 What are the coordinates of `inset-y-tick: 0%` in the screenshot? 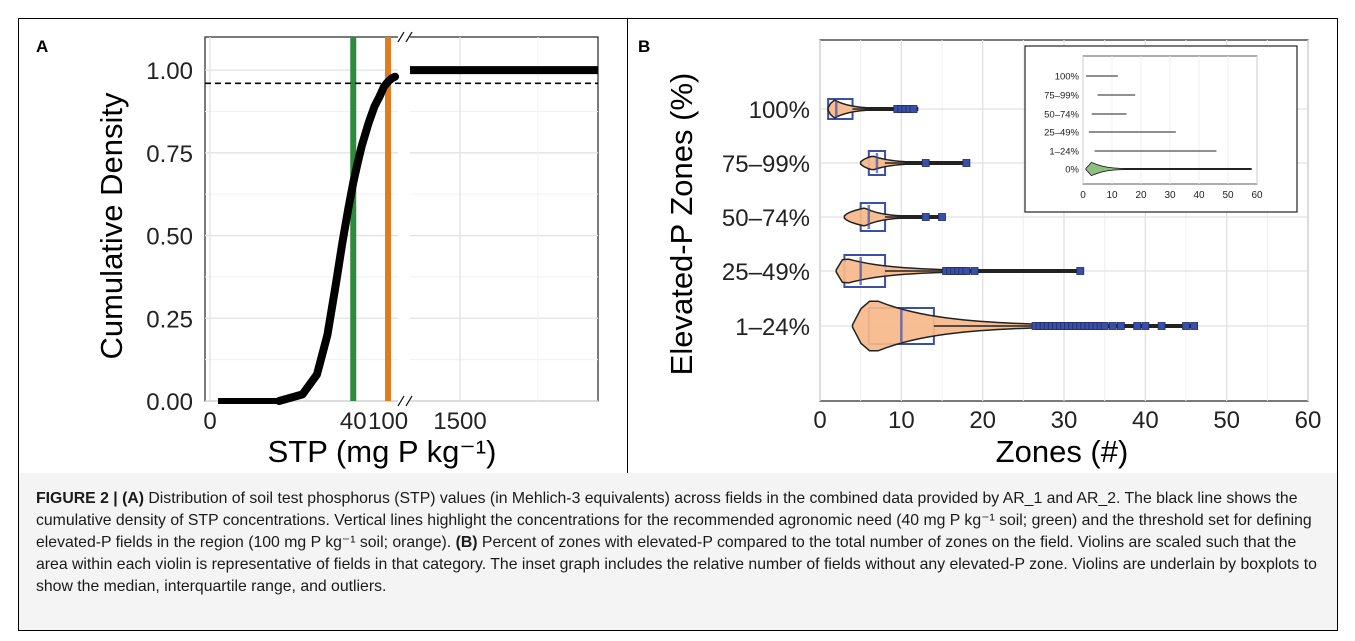 It's located at (1072, 170).